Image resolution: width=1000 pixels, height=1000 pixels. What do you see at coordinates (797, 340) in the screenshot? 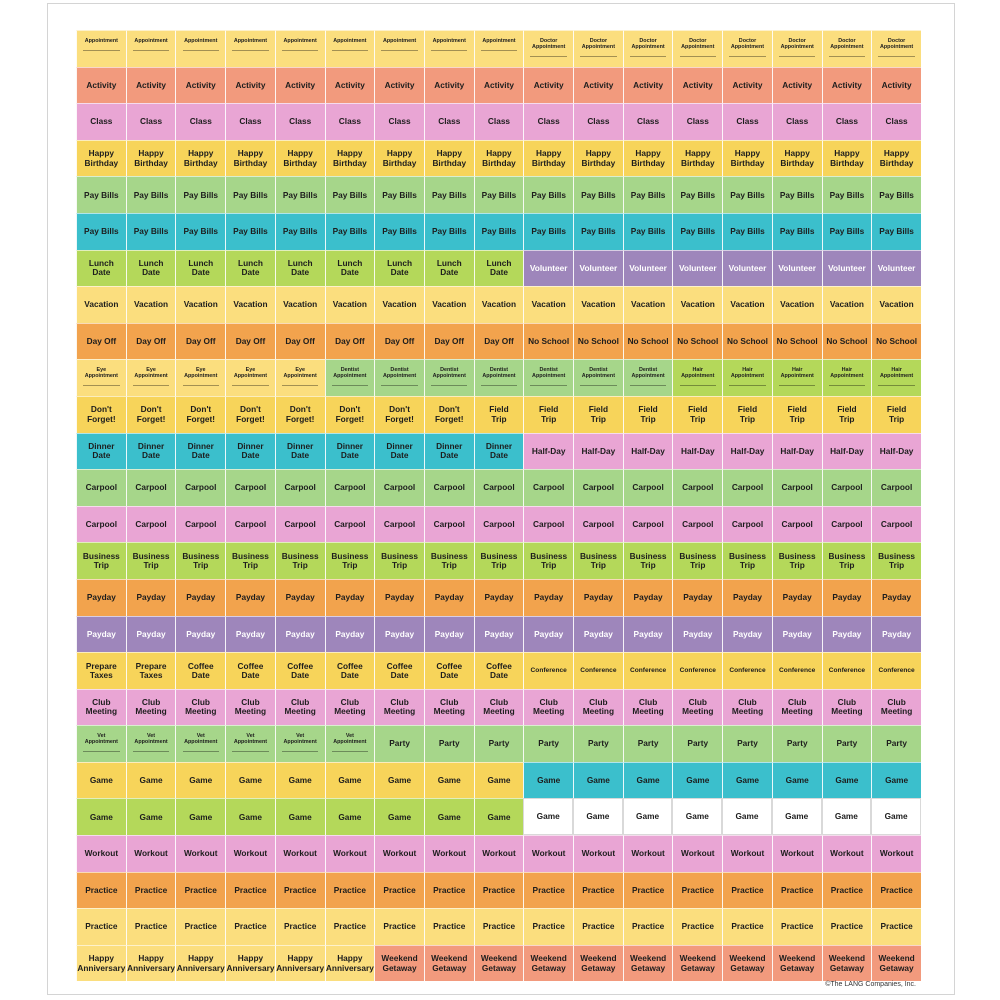
I see `sticker-label: No School` at bounding box center [797, 340].